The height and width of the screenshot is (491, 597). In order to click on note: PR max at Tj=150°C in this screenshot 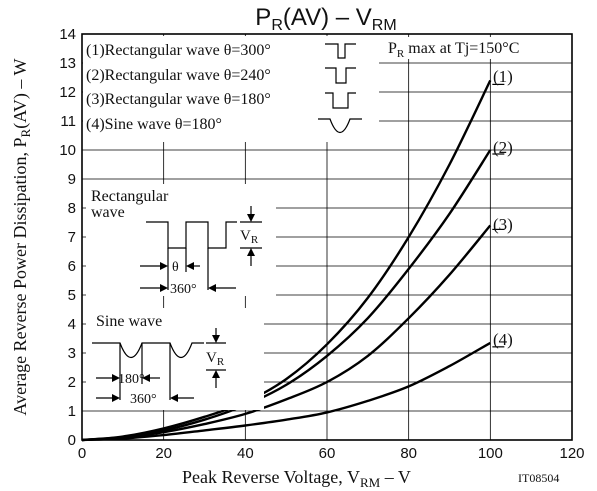, I will do `click(477, 48)`.